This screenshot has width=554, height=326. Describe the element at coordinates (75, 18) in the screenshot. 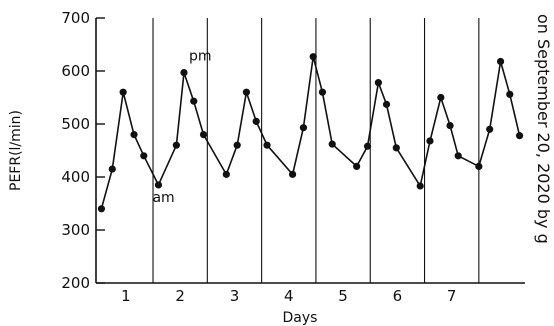

I see `y-tick-label: 700` at that location.